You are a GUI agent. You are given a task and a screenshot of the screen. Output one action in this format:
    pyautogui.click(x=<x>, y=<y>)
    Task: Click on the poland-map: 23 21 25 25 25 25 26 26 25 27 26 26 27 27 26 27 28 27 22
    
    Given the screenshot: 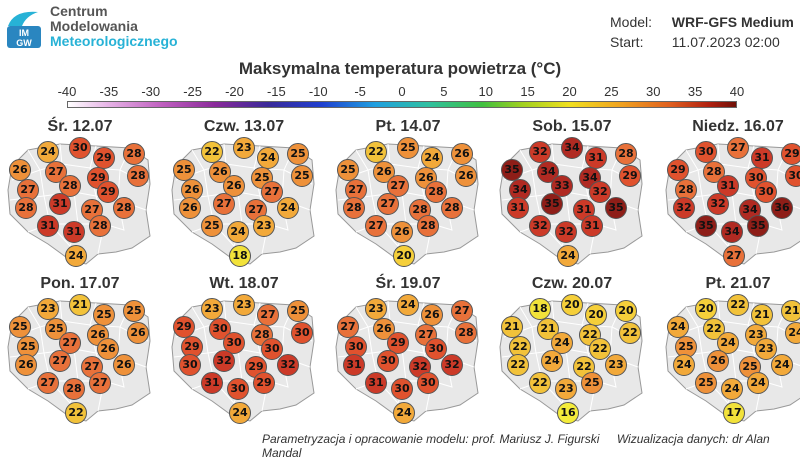 What is the action you would take?
    pyautogui.click(x=80, y=365)
    